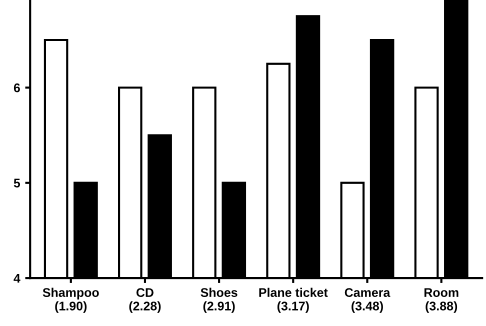  Describe the element at coordinates (17, 87) in the screenshot. I see `y-tick-label: 6` at that location.